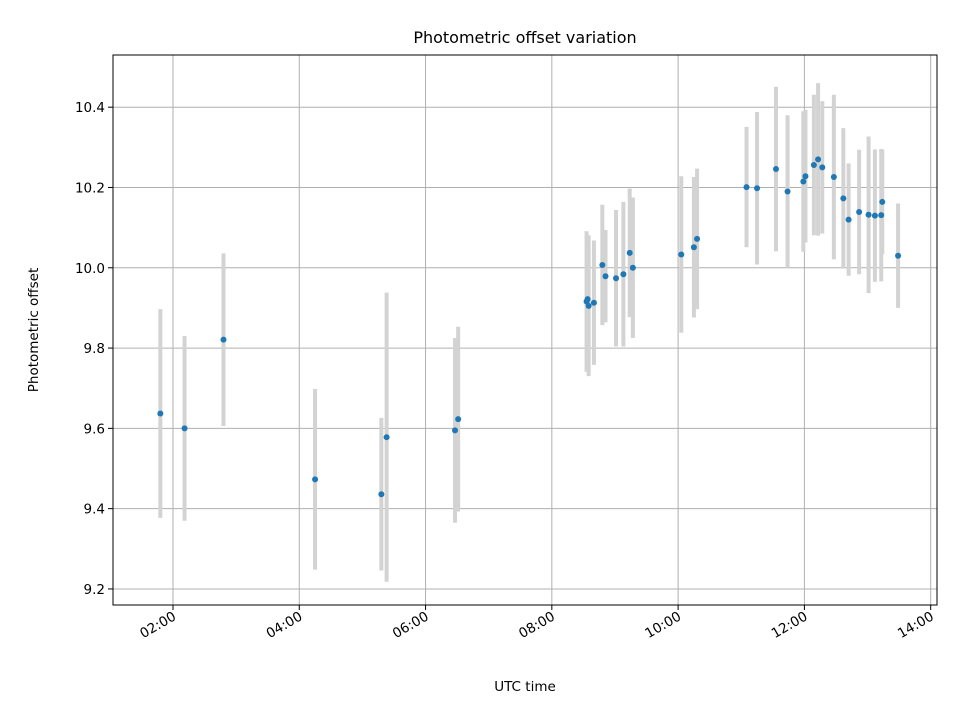  What do you see at coordinates (524, 37) in the screenshot?
I see `chart-title: Photometric offset variation` at bounding box center [524, 37].